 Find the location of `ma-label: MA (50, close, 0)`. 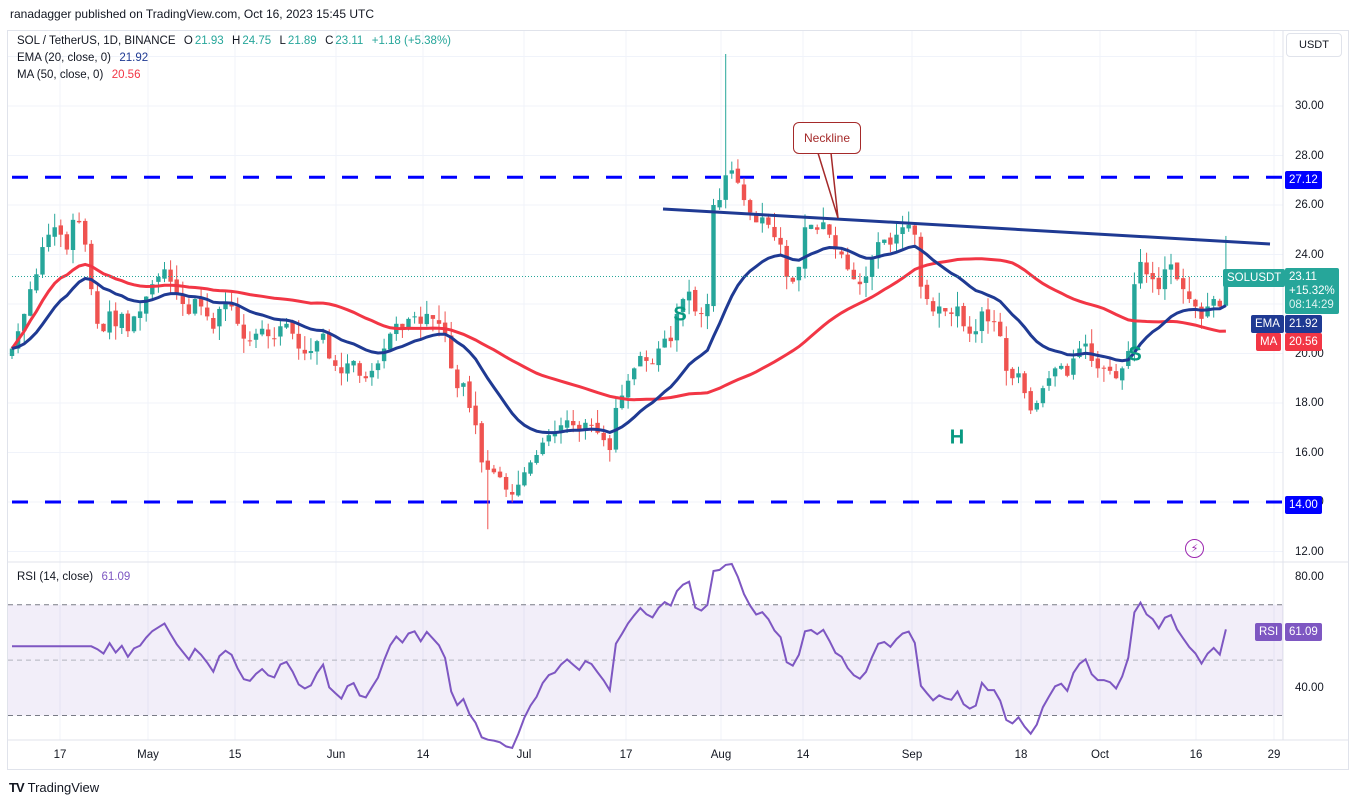

ma-label: MA (50, close, 0) is located at coordinates (60, 75).